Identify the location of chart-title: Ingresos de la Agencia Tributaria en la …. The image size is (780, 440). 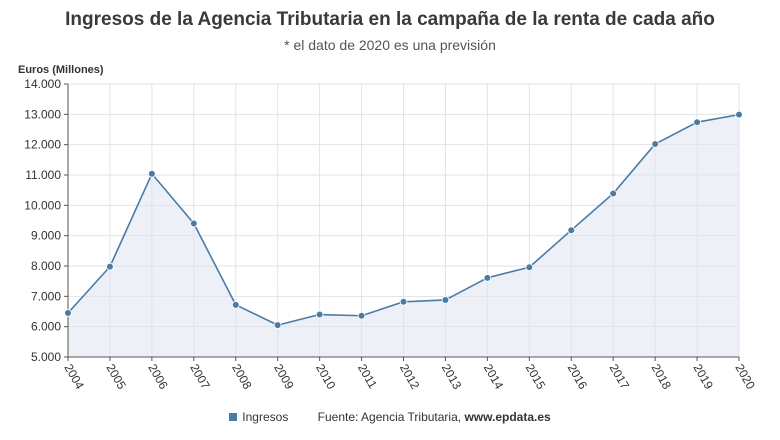
(390, 19).